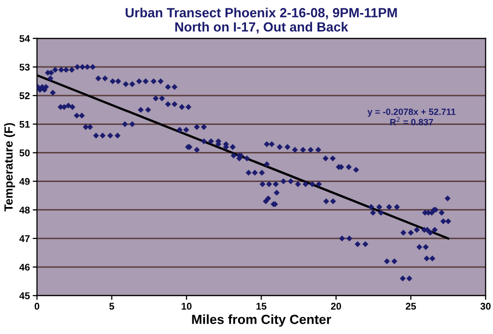 Image resolution: width=493 pixels, height=334 pixels. I want to click on y-tick-label: 51, so click(25, 124).